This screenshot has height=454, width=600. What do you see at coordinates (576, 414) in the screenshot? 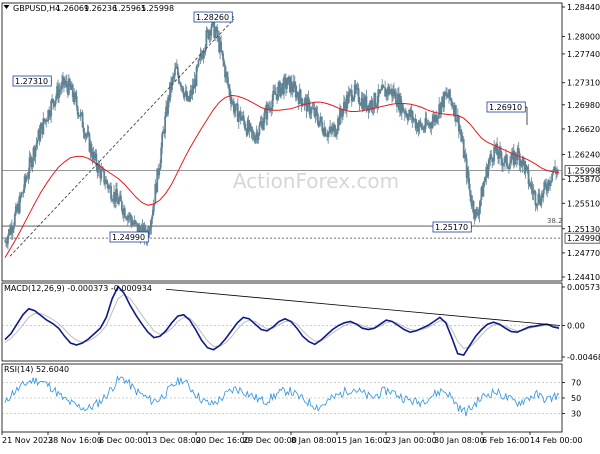
I see `rsi-tick-label: 30` at bounding box center [576, 414].